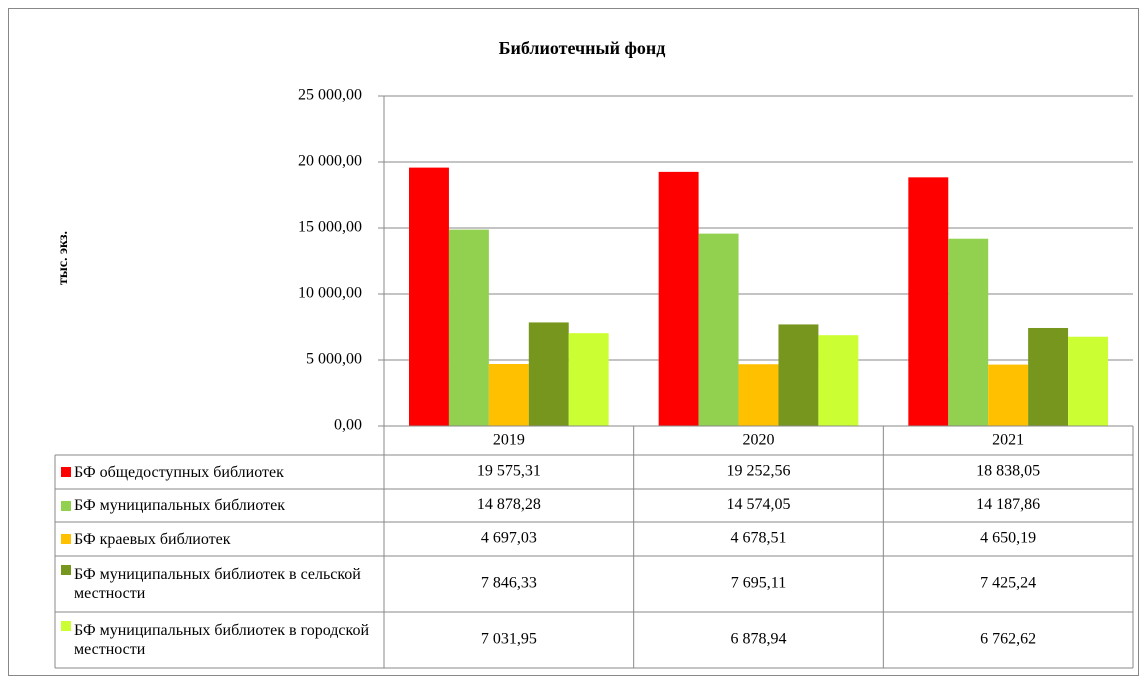  What do you see at coordinates (759, 440) in the screenshot?
I see `x-tick-label: 2020` at bounding box center [759, 440].